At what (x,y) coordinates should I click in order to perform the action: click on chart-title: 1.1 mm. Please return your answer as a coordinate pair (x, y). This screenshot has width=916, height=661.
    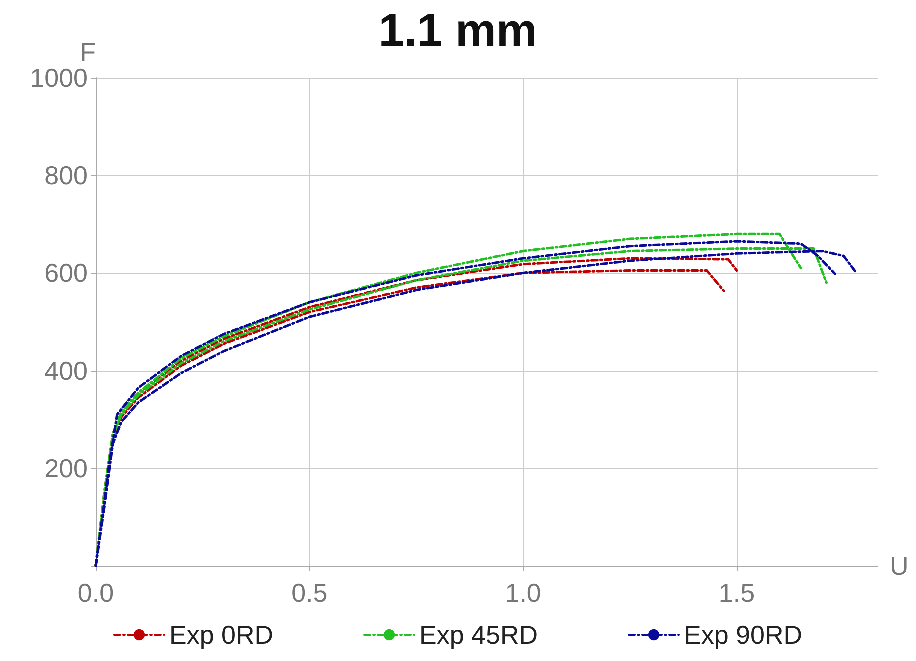
    Looking at the image, I should click on (458, 30).